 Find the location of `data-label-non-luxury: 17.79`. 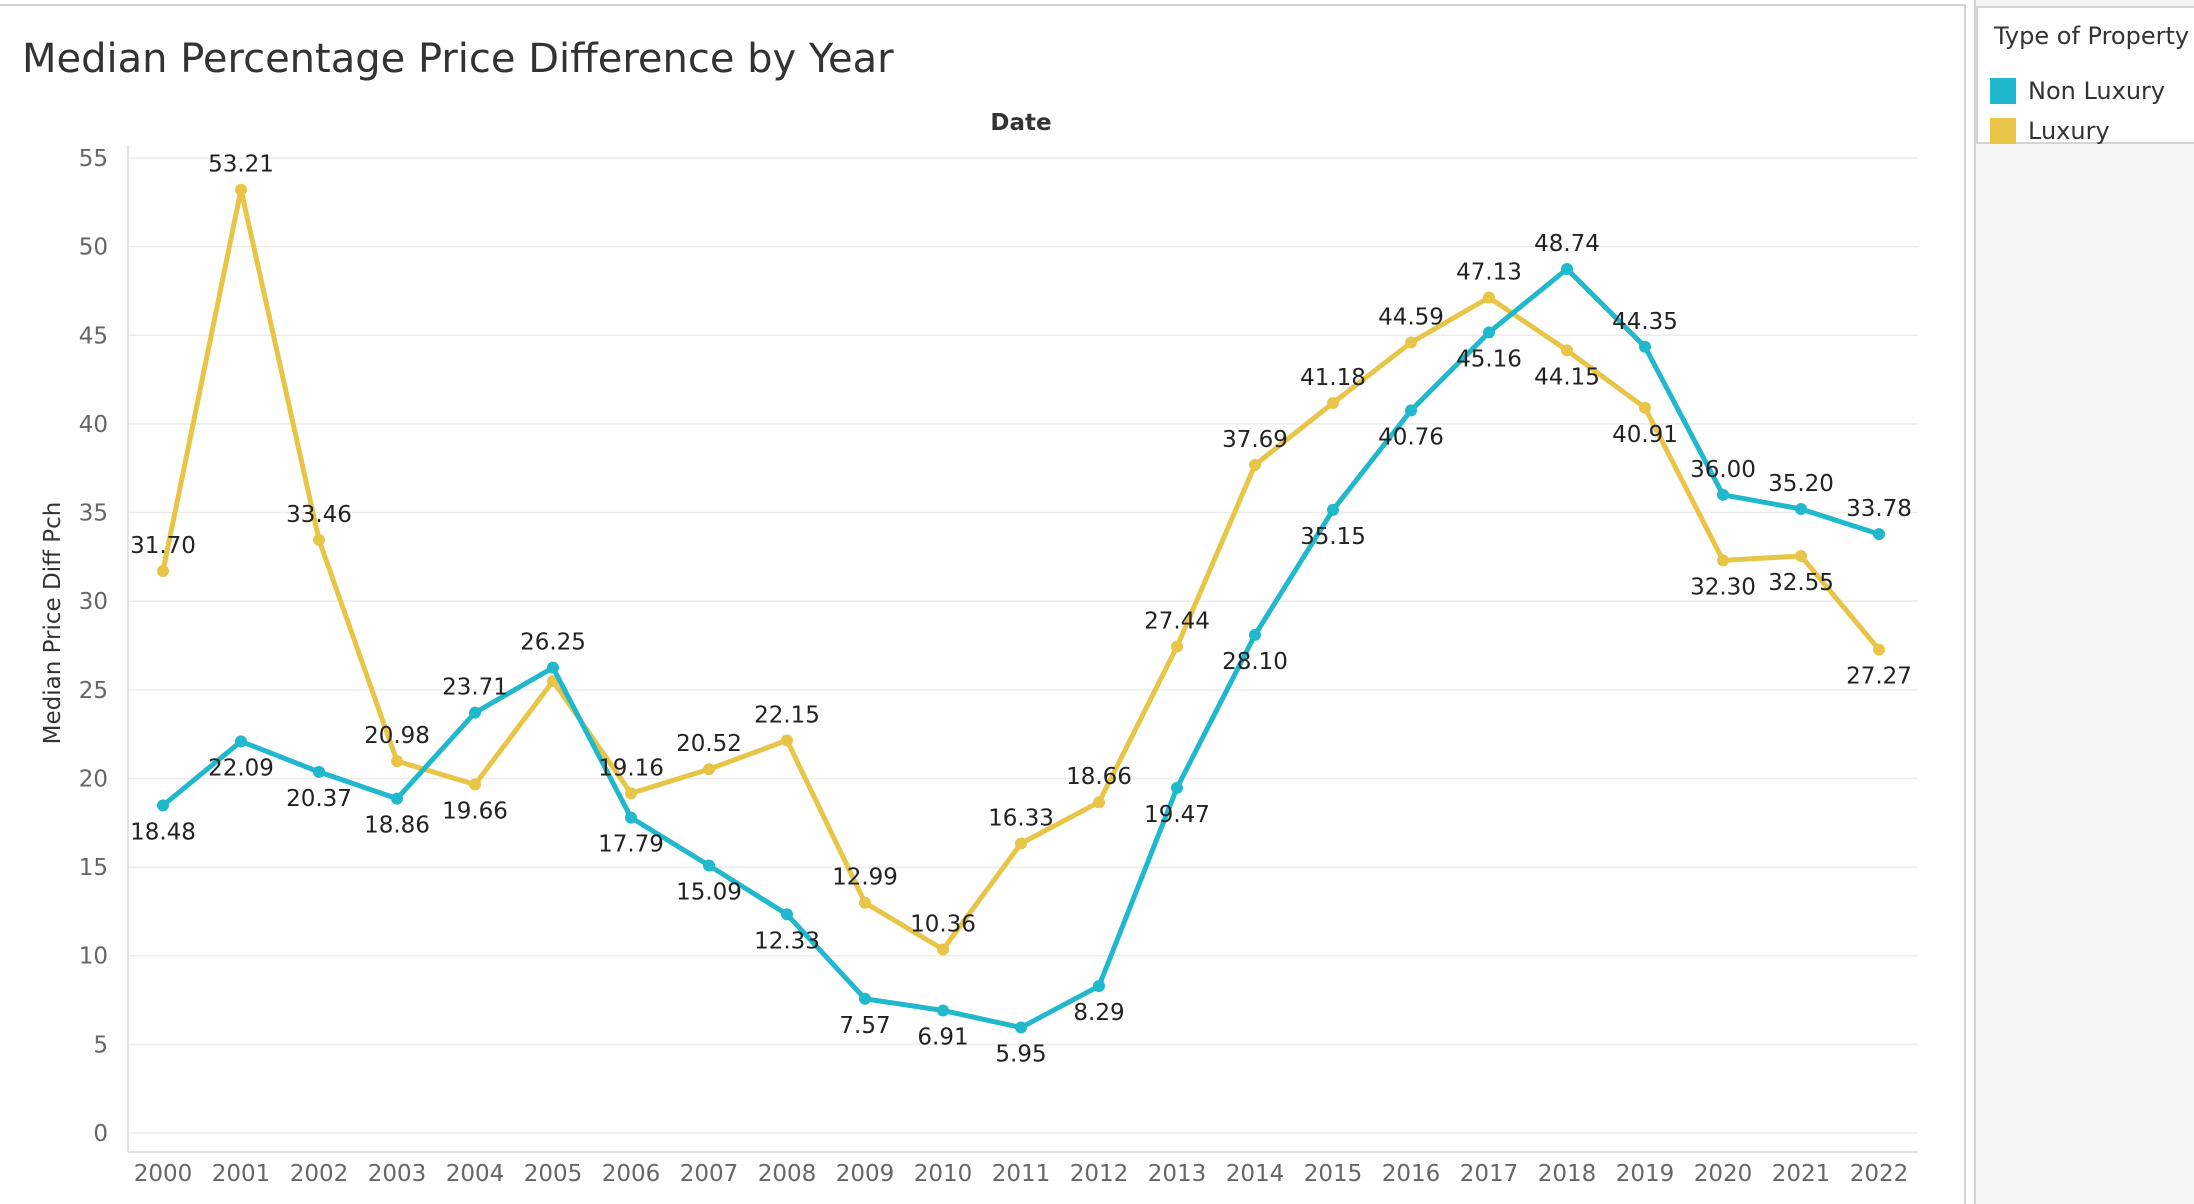

data-label-non-luxury: 17.79 is located at coordinates (631, 845).